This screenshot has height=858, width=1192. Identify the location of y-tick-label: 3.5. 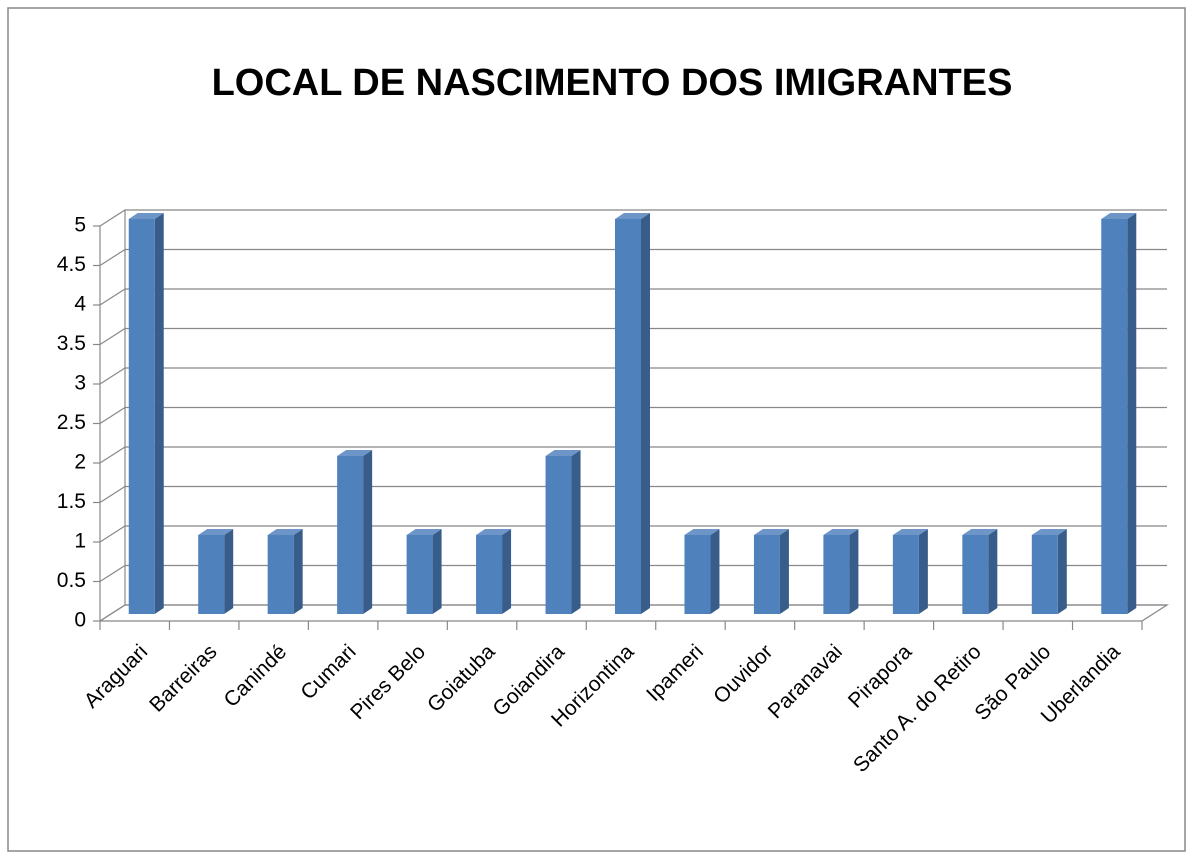
(71, 343).